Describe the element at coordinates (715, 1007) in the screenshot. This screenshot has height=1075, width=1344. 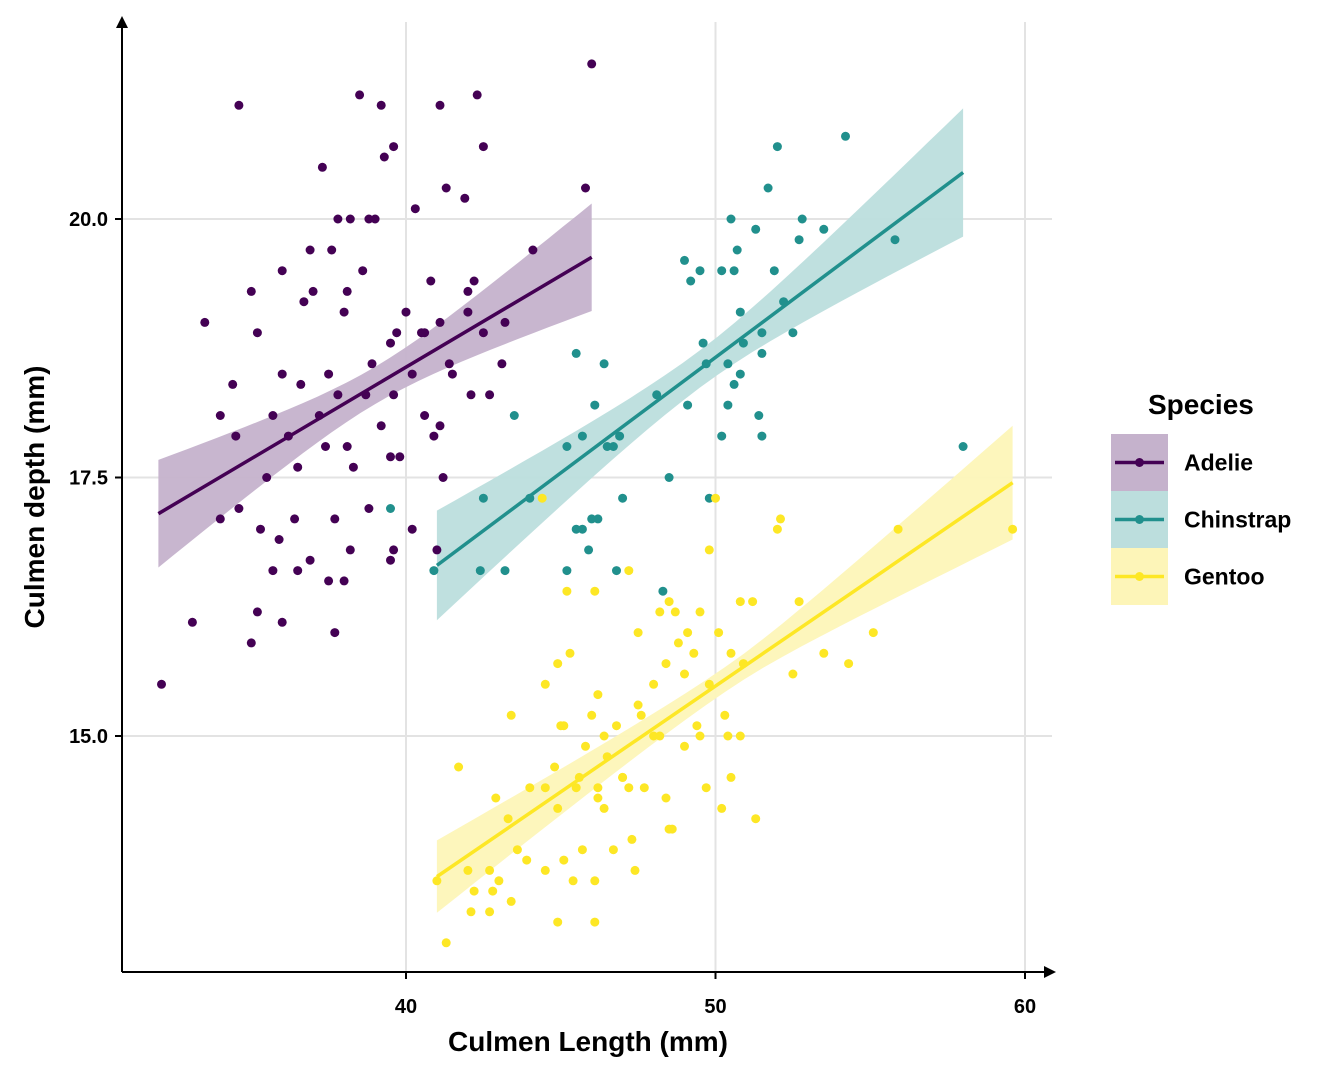
I see `x-tick-label: 50` at that location.